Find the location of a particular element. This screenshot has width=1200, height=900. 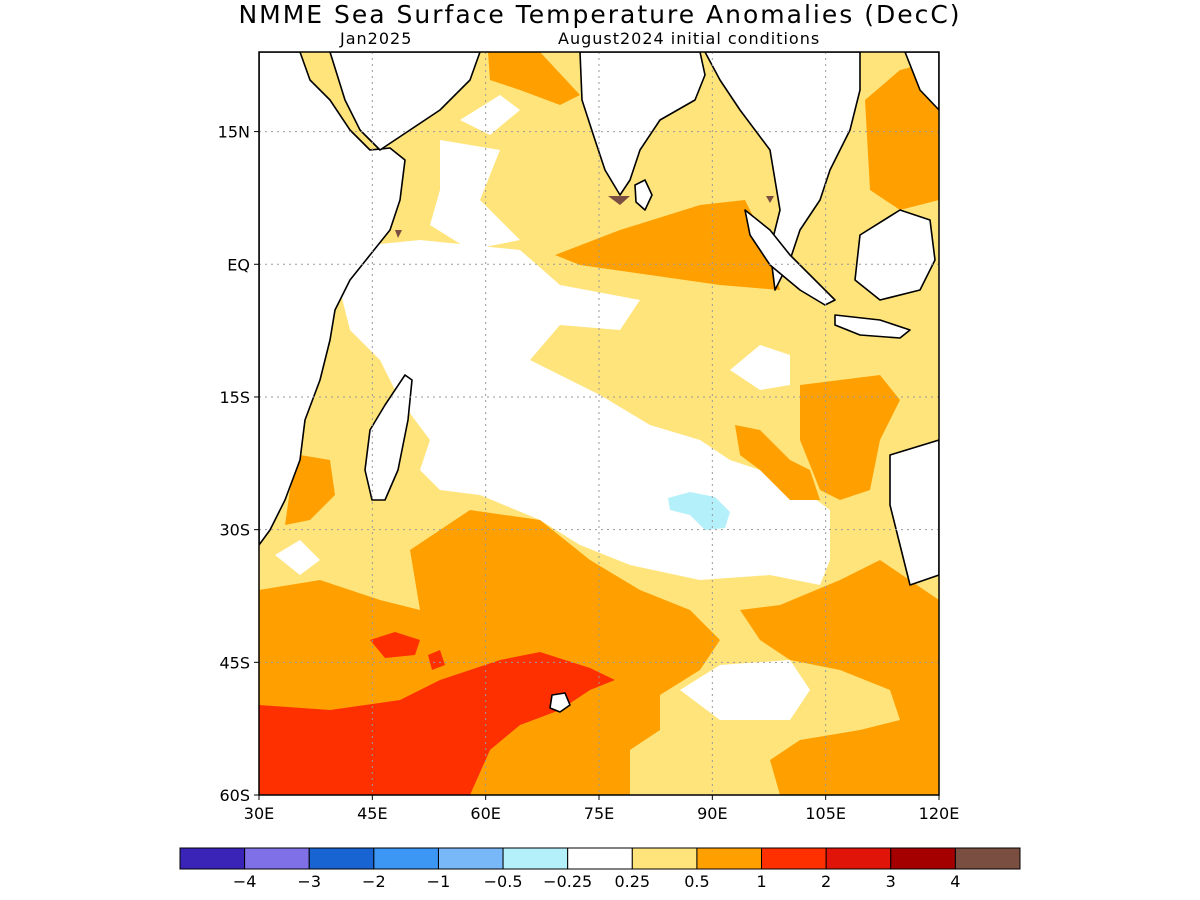

colorbar-label: 2 is located at coordinates (826, 881).